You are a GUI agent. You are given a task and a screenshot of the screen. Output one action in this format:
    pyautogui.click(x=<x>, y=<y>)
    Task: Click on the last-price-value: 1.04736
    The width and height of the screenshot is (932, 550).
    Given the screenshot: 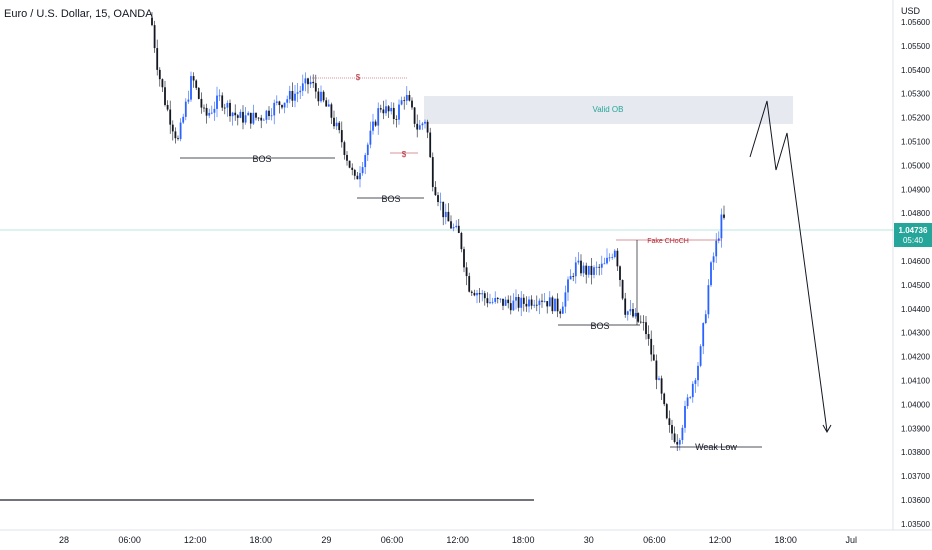 What is the action you would take?
    pyautogui.click(x=913, y=230)
    